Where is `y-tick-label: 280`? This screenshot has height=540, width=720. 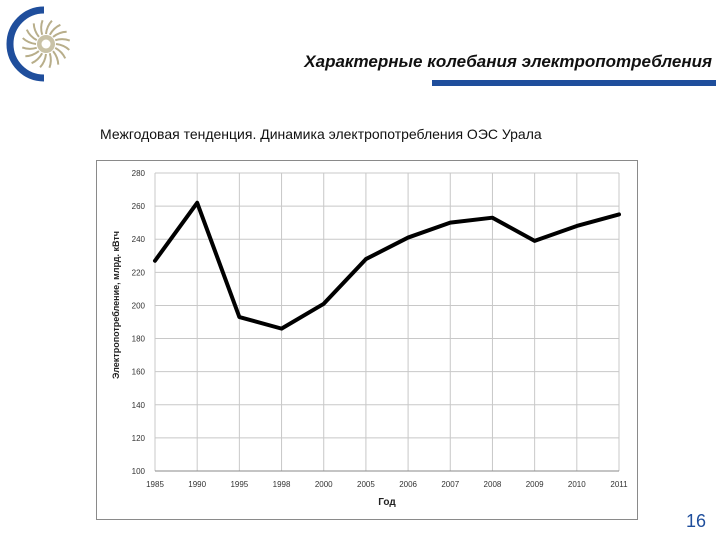 y-tick-label: 280 is located at coordinates (139, 173).